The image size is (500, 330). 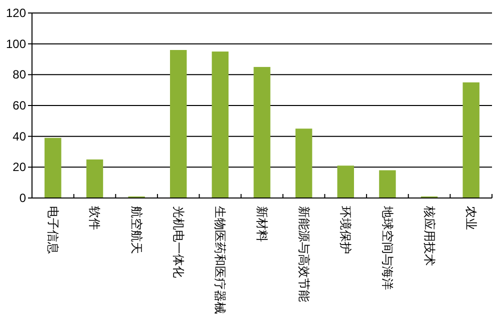 What do you see at coordinates (19, 136) in the screenshot?
I see `y-tick-label: 40` at bounding box center [19, 136].